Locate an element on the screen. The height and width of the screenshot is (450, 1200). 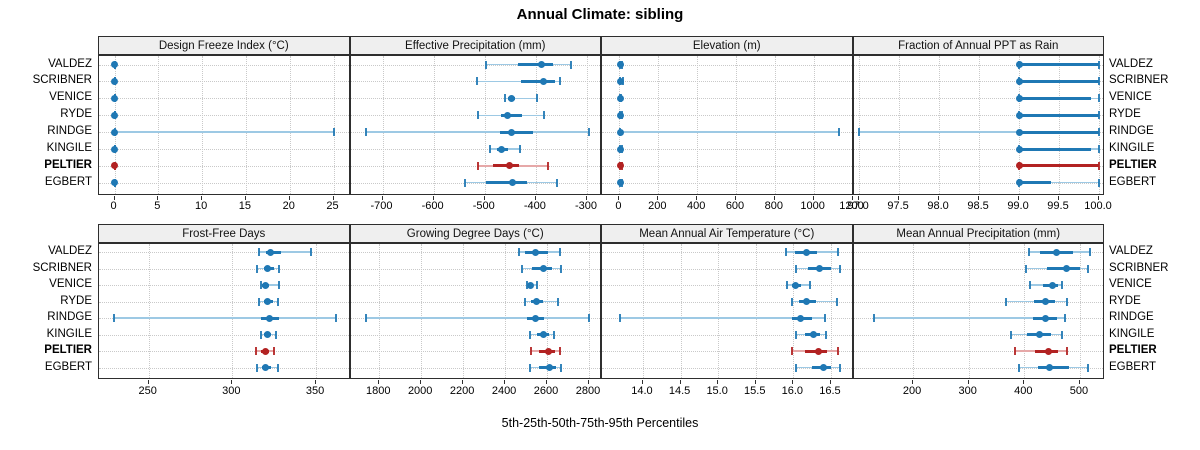
site-label-right-ryde: RYDE is located at coordinates (1125, 300).